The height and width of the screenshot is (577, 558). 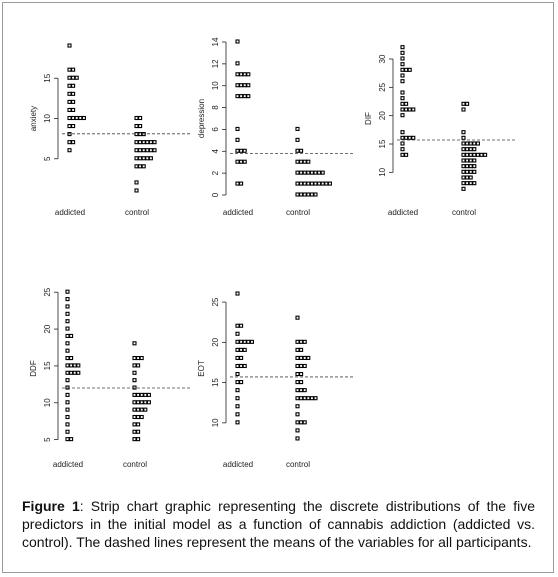 I want to click on y-tick-label: 8, so click(x=215, y=107).